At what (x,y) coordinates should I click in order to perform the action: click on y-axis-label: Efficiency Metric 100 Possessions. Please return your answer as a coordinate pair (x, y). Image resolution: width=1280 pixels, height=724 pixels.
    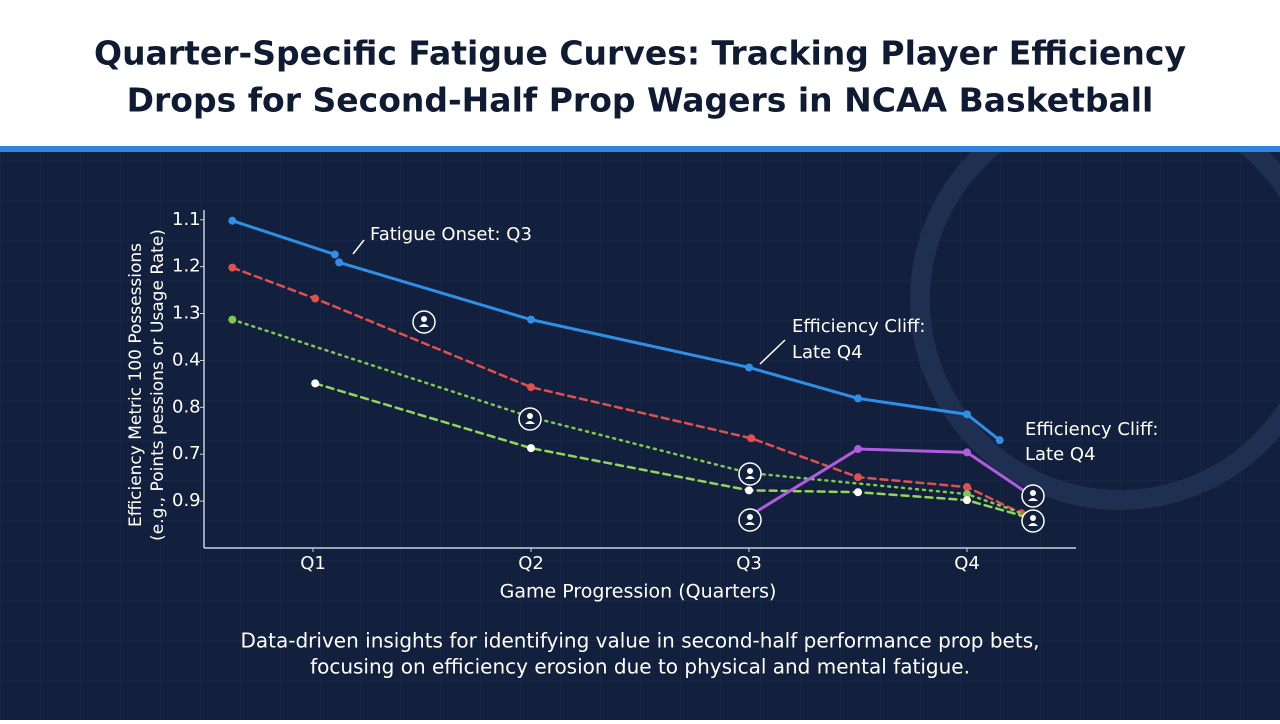
    Looking at the image, I should click on (136, 385).